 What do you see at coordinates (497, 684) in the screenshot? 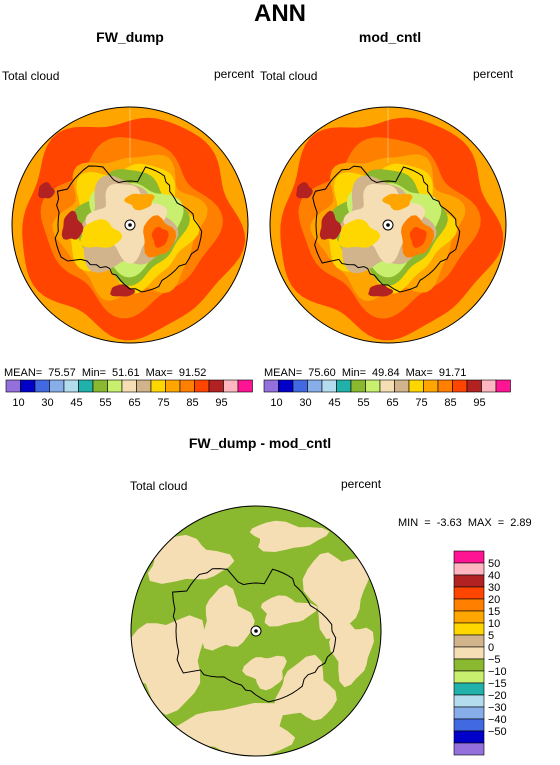
I see `colorbar-tick-label: −15` at bounding box center [497, 684].